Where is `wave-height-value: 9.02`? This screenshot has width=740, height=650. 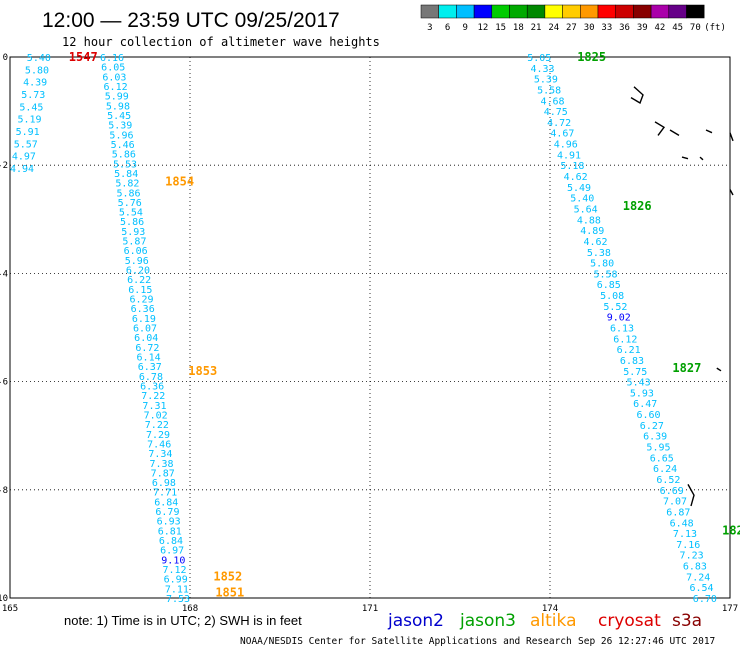
wave-height-value: 9.02 is located at coordinates (619, 318).